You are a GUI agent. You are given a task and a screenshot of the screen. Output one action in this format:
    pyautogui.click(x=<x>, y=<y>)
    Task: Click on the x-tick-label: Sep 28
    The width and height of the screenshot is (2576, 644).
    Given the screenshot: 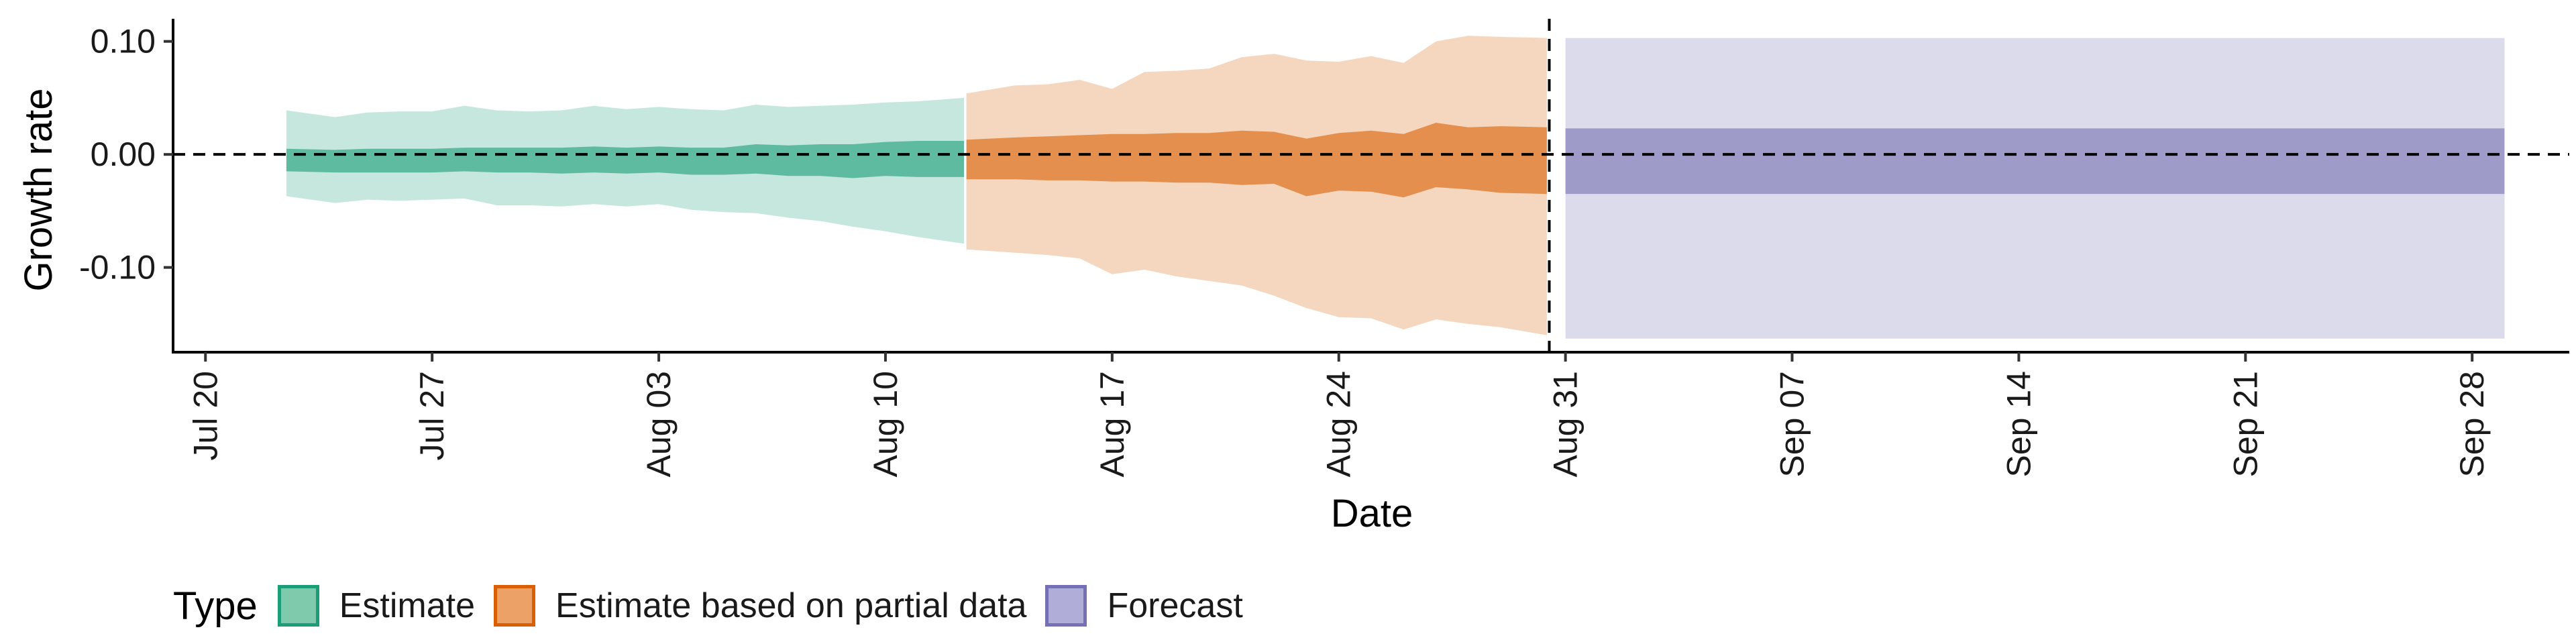 What is the action you would take?
    pyautogui.click(x=2472, y=424)
    